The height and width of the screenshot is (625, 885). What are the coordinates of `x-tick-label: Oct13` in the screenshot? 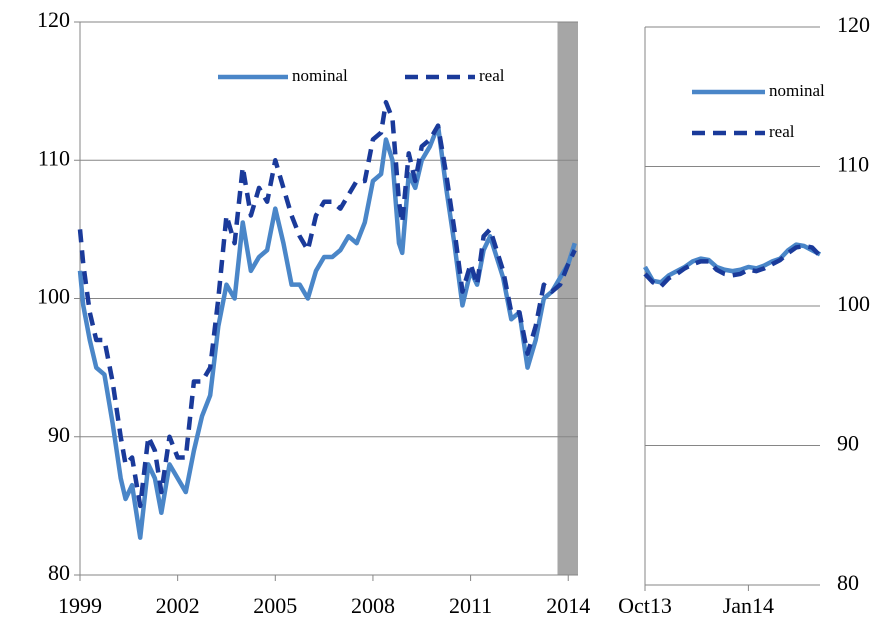 It's located at (645, 605).